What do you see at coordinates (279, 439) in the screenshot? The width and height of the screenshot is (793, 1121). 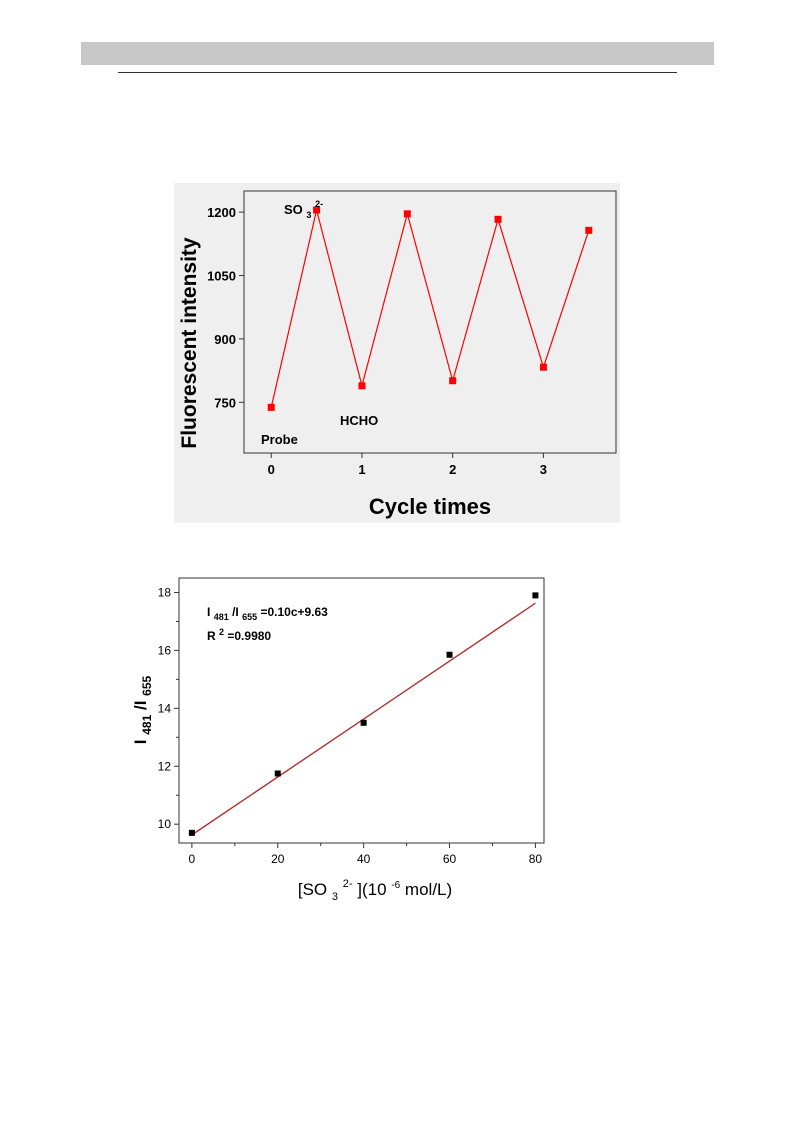 I see `annotation-probe: Probe` at bounding box center [279, 439].